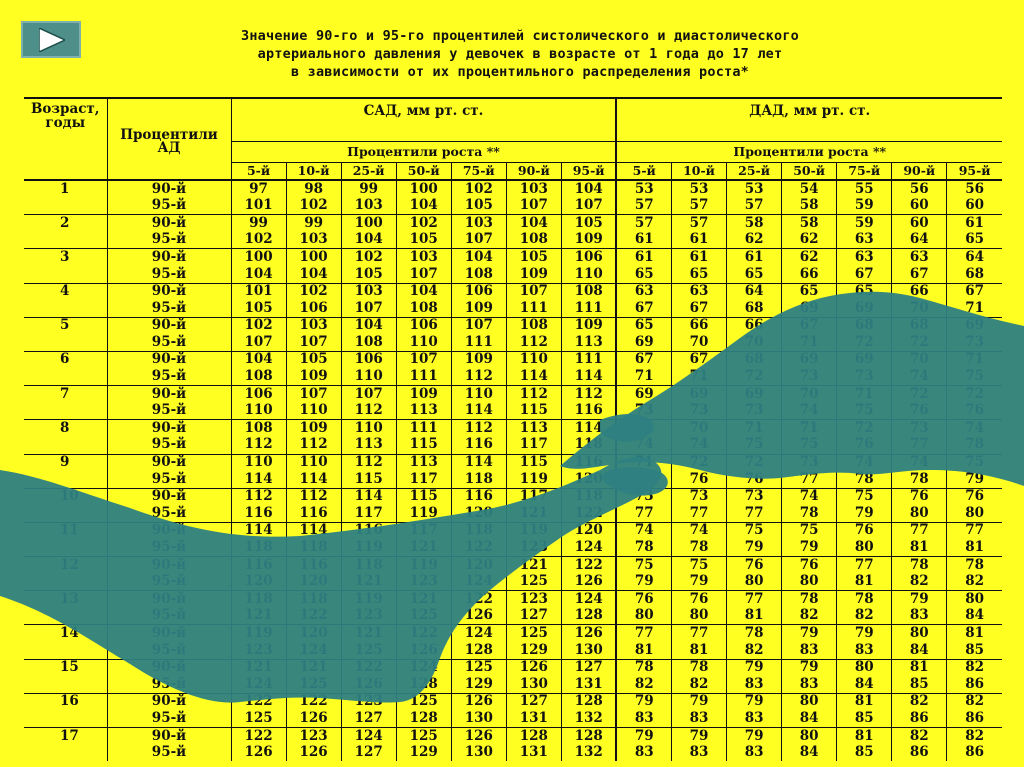  Describe the element at coordinates (809, 223) in the screenshot. I see `dad-value-cell: 58` at that location.